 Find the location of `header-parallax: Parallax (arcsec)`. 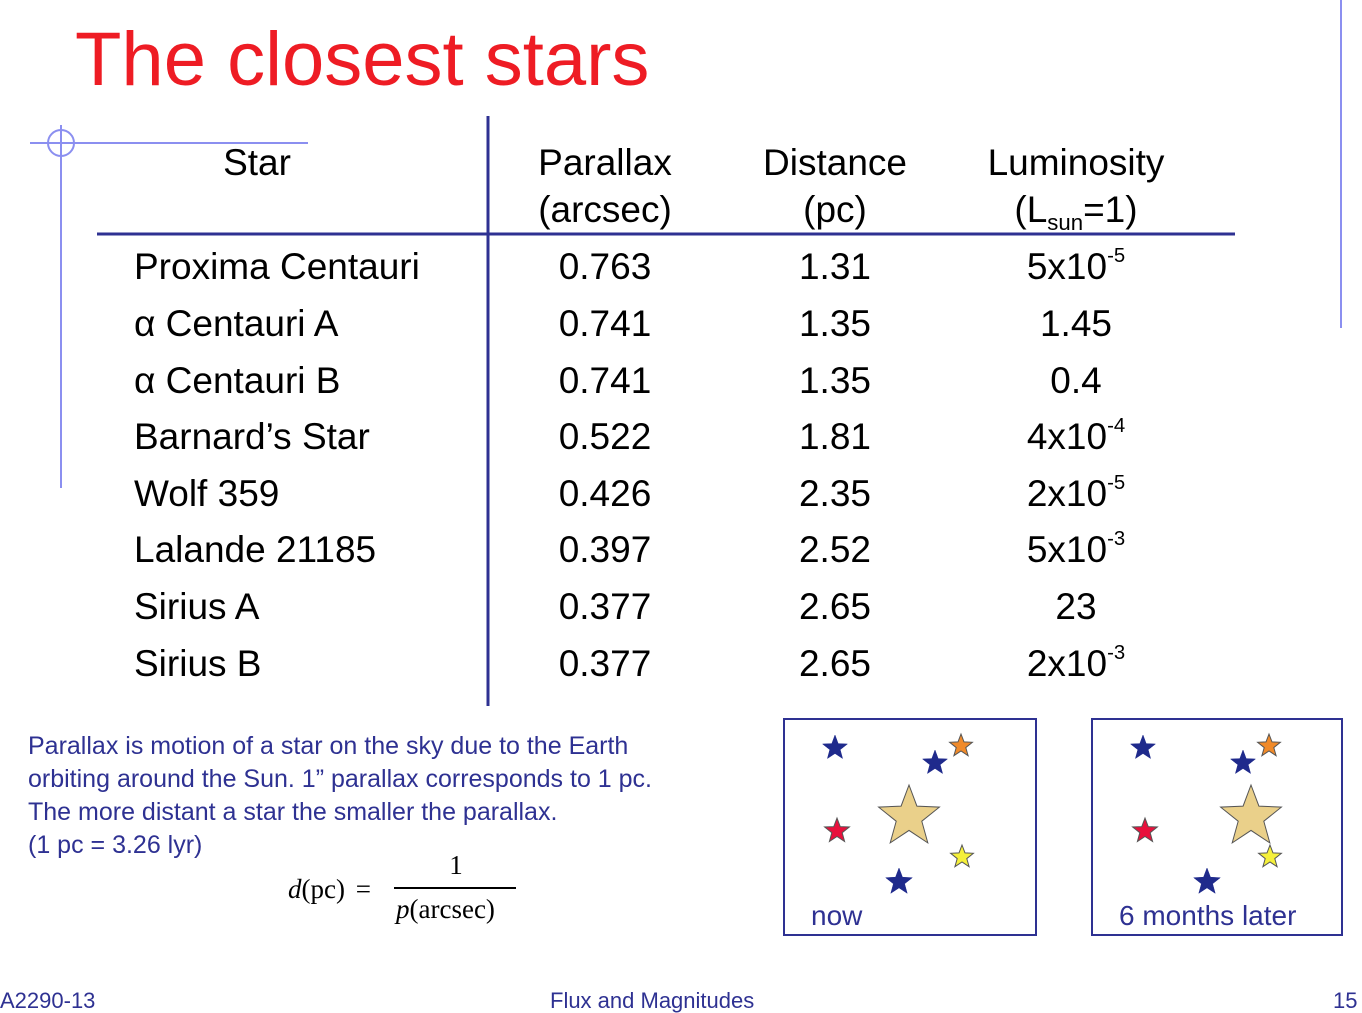

header-parallax: Parallax (arcsec) is located at coordinates (605, 186).